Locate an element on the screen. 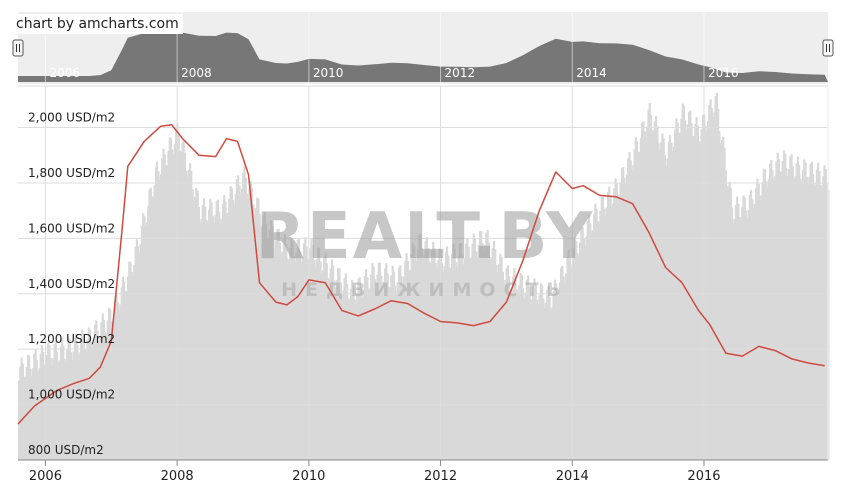  scrollbar-year-label: 2008 is located at coordinates (196, 73).